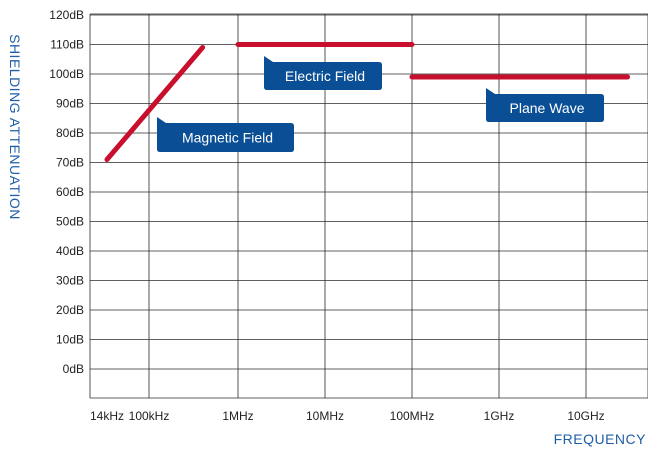  I want to click on x-tick-label: 100MHz, so click(412, 416).